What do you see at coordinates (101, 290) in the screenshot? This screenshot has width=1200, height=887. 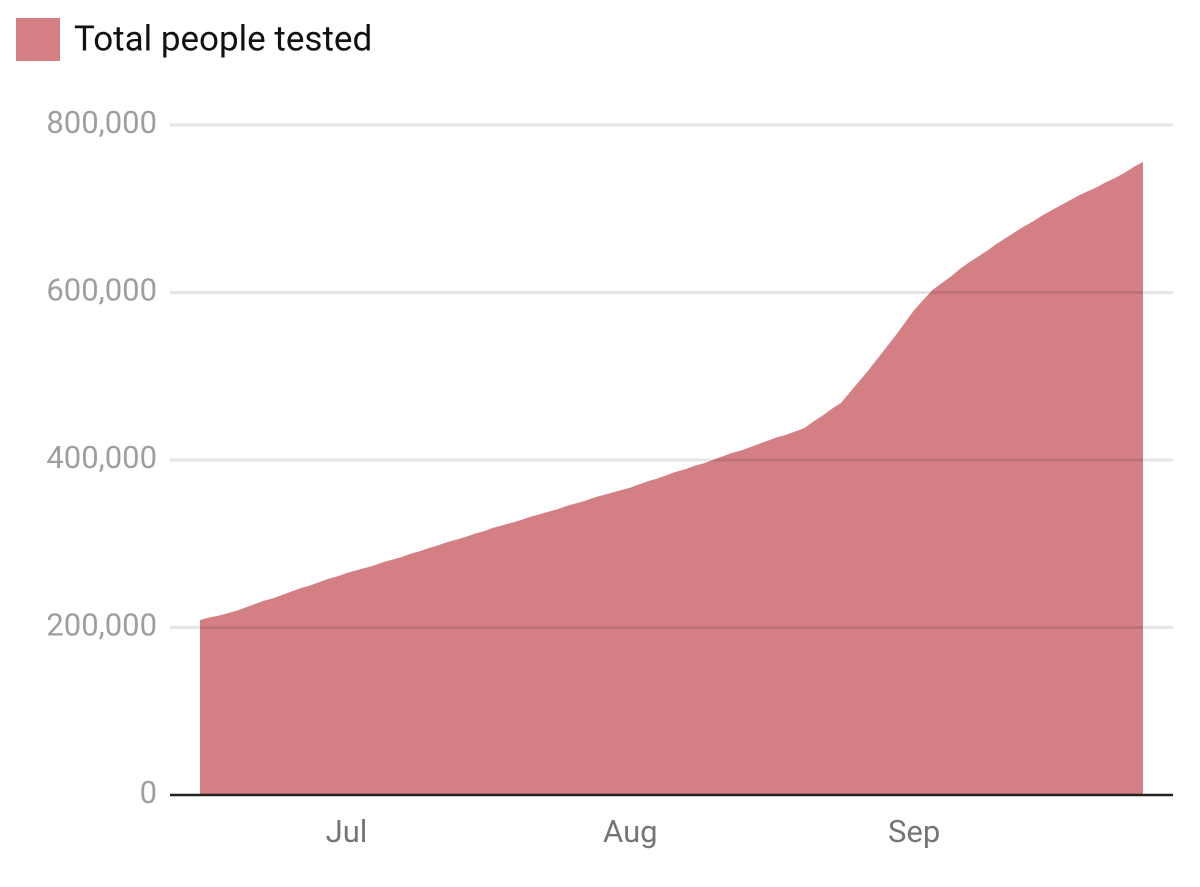 I see `y-tick-label: 600,000` at bounding box center [101, 290].